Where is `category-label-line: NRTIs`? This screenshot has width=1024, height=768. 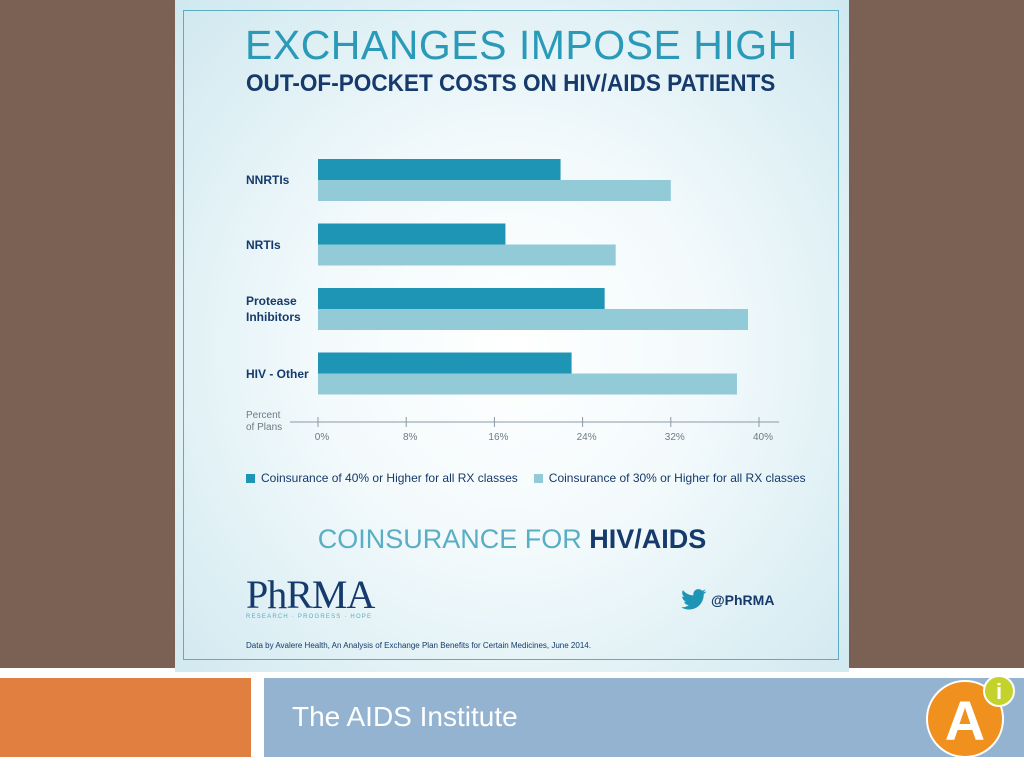
category-label-line: NRTIs is located at coordinates (263, 244).